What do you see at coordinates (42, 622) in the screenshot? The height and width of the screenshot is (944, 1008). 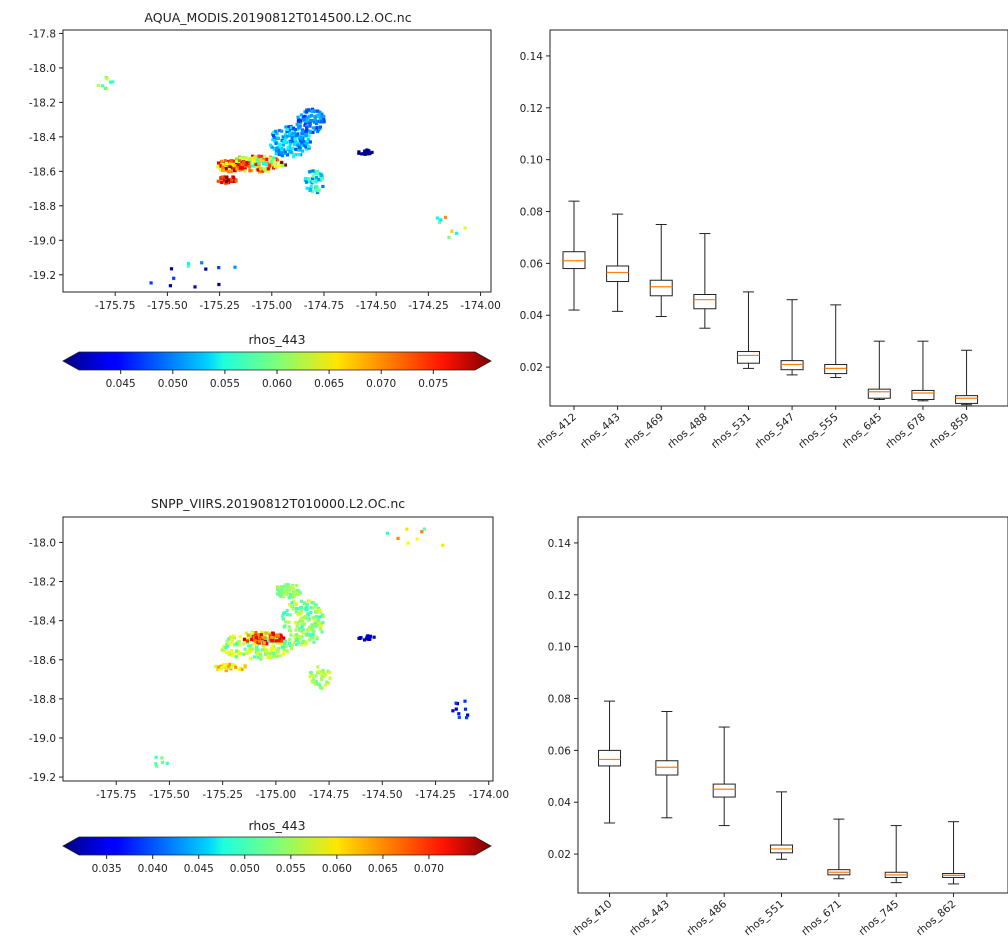 I see `y-tick-label: -18.4` at bounding box center [42, 622].